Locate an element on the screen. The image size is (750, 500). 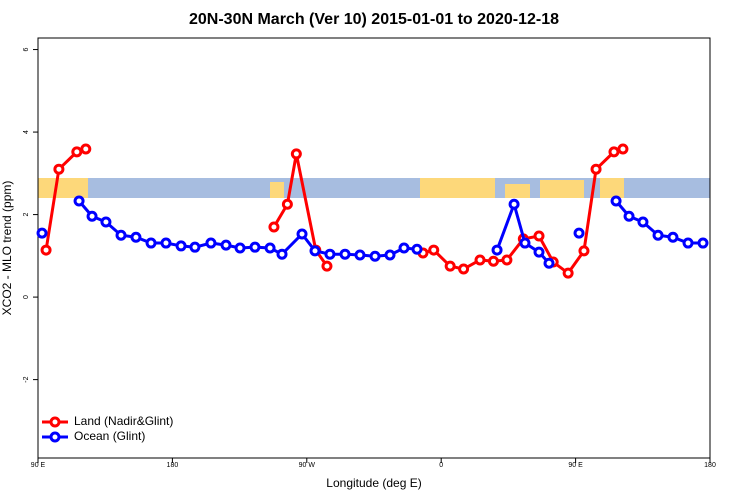
legend: Land (Nadir&Glint) Ocean (Glint) is located at coordinates (107, 428).